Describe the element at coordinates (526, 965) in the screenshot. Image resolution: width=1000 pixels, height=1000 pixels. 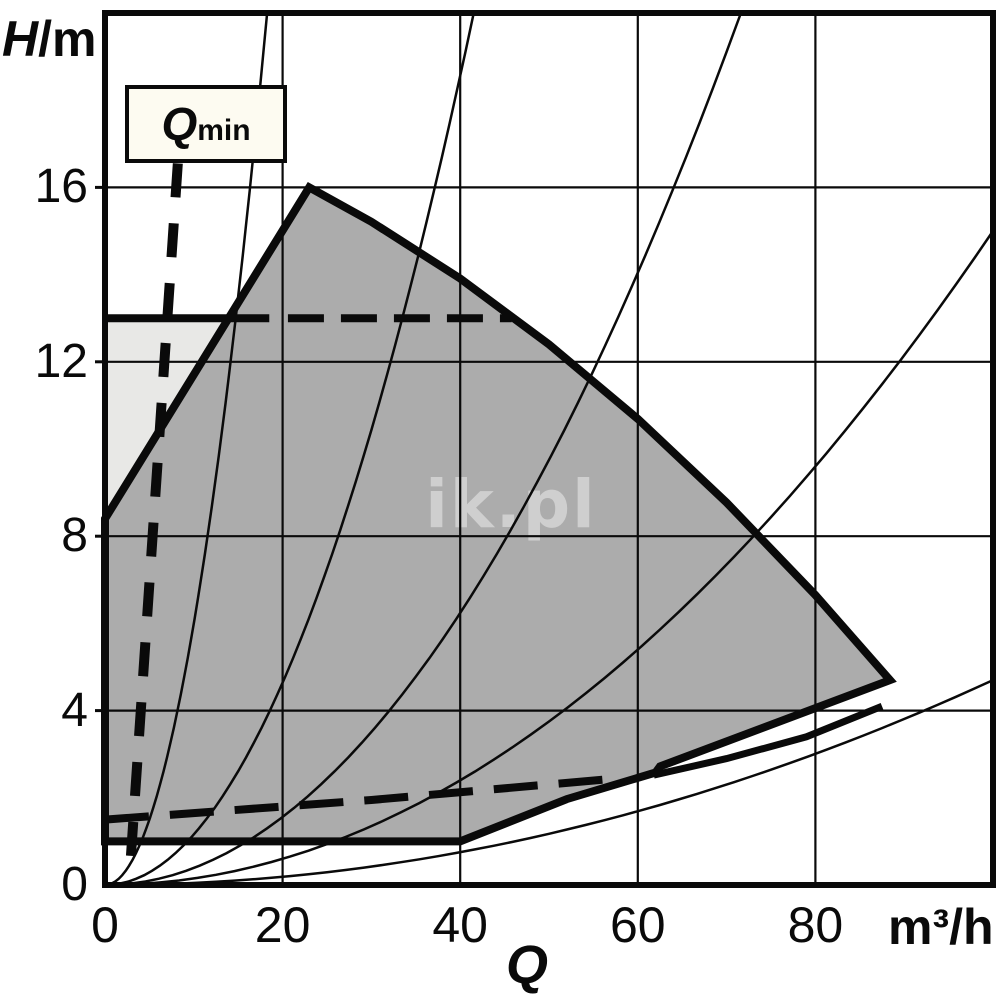
I see `x-axis-symbol: Q` at that location.